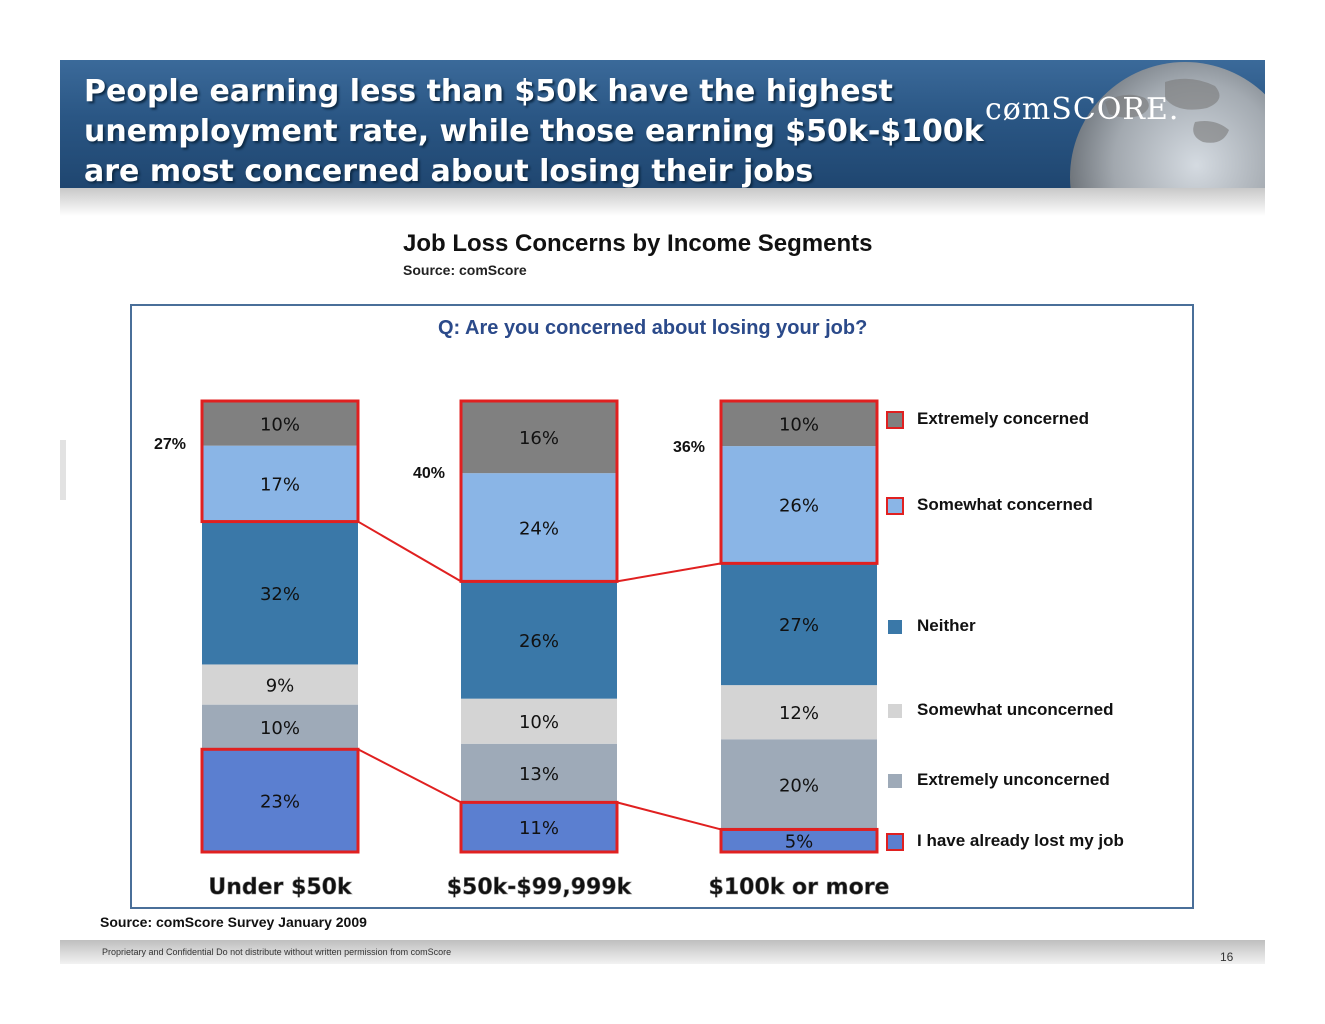  I want to click on category-label: $50k-$99,999k, so click(540, 887).